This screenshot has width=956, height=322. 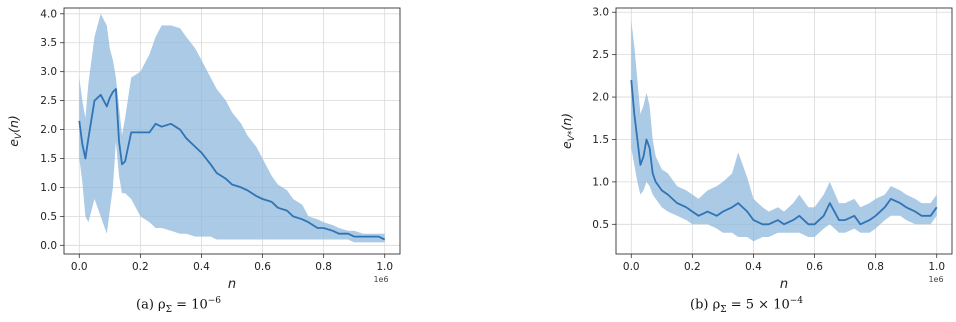 What do you see at coordinates (935, 279) in the screenshot?
I see `x-offset-label-b: 1e6` at bounding box center [935, 279].